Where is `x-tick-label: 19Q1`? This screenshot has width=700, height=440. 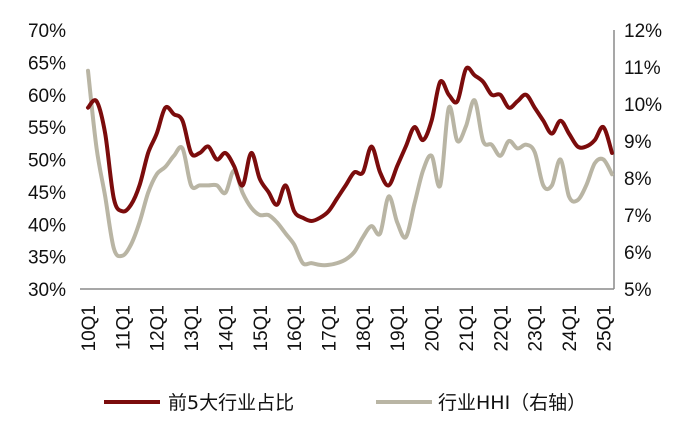
x-tick-label: 19Q1 is located at coordinates (398, 328).